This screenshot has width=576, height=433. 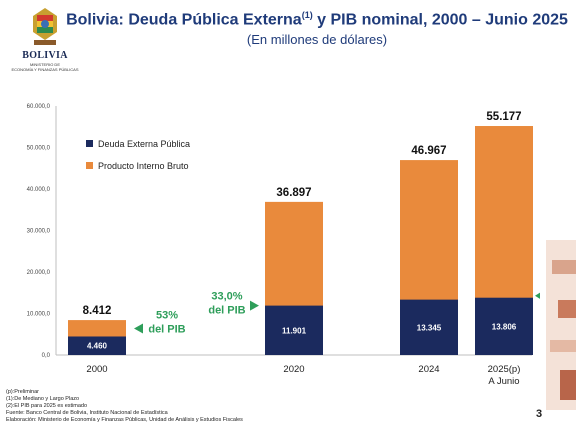 What do you see at coordinates (45, 69) in the screenshot?
I see `logo-ministry-line2: ECONOMÍA Y FINANZAS PÚBLICAS` at bounding box center [45, 69].